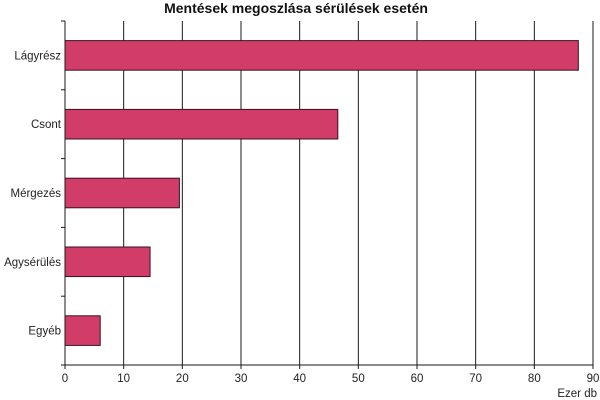 The width and height of the screenshot is (600, 400). What do you see at coordinates (44, 332) in the screenshot?
I see `category-label: Egyéb` at bounding box center [44, 332].